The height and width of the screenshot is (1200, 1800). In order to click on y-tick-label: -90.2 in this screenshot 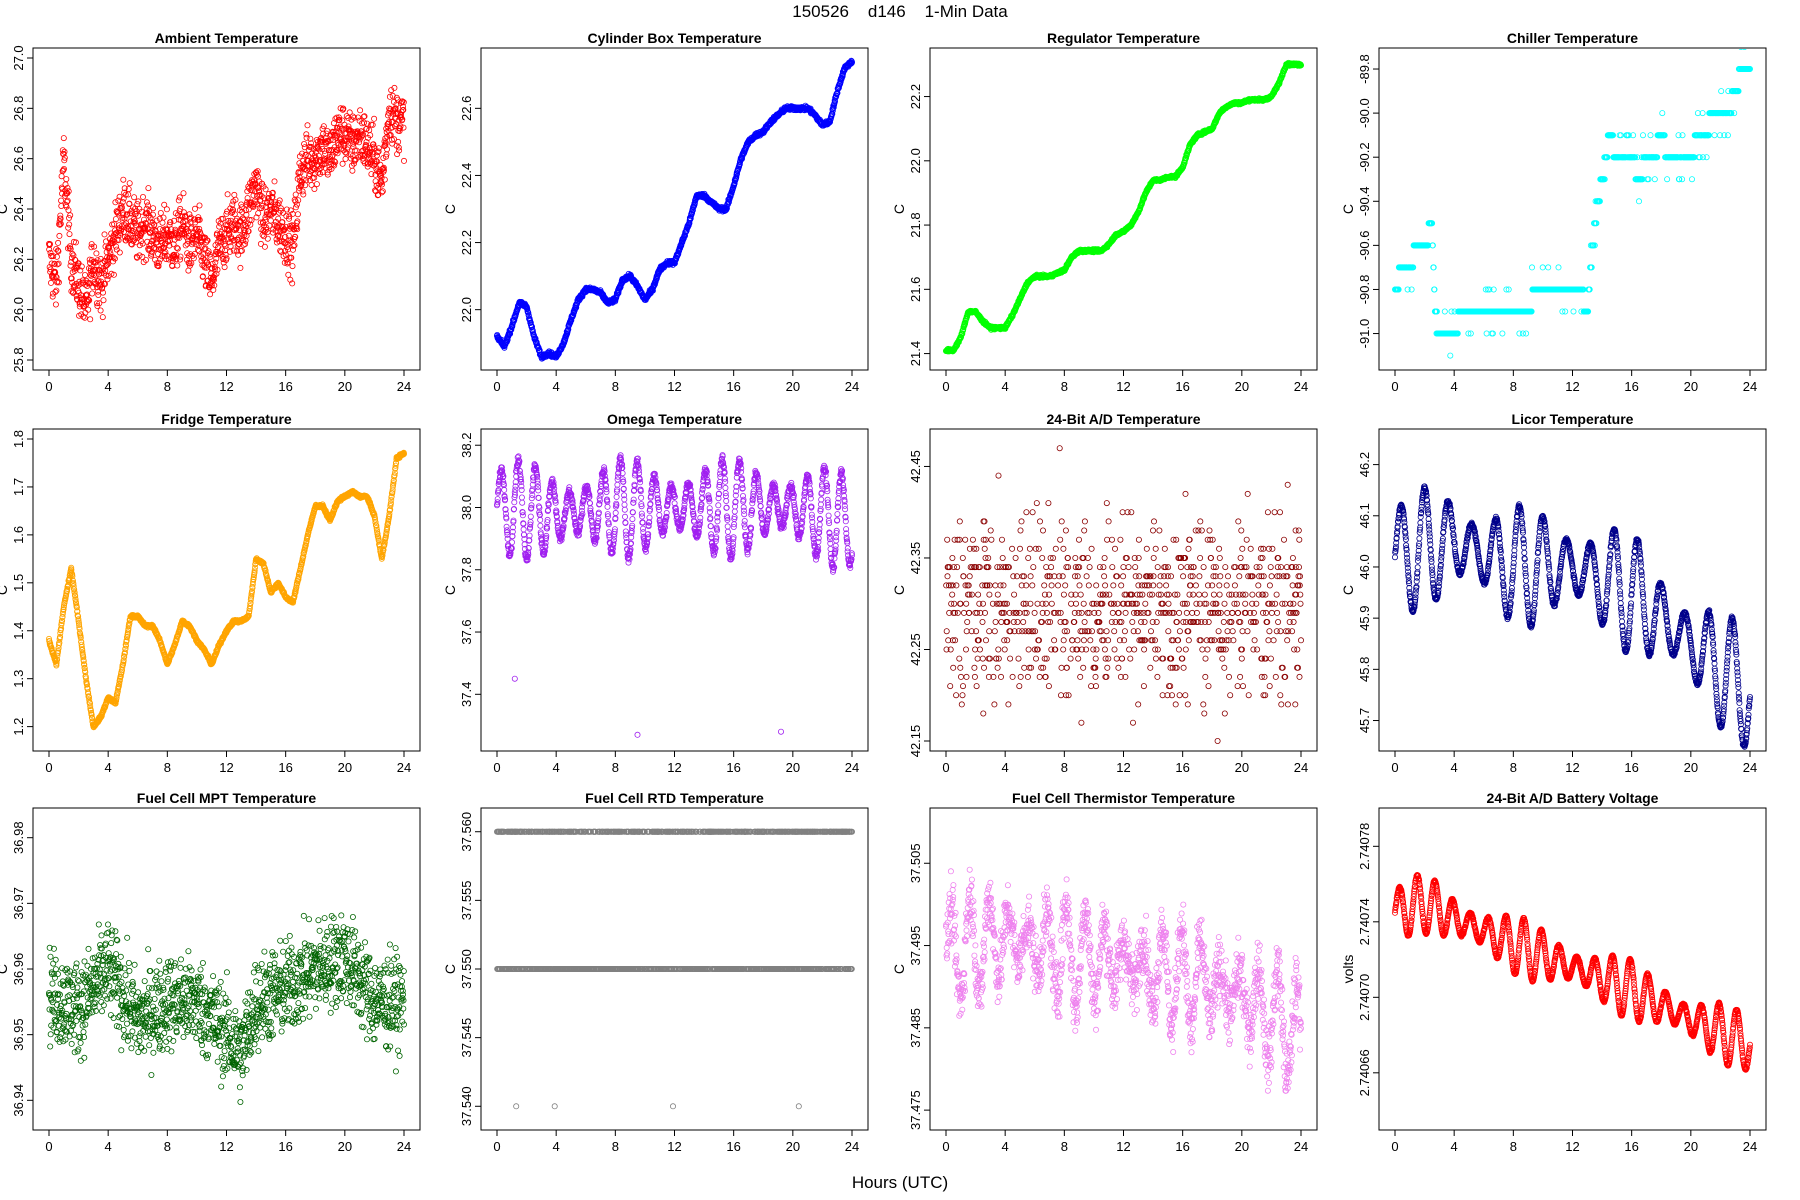, I will do `click(1364, 157)`.